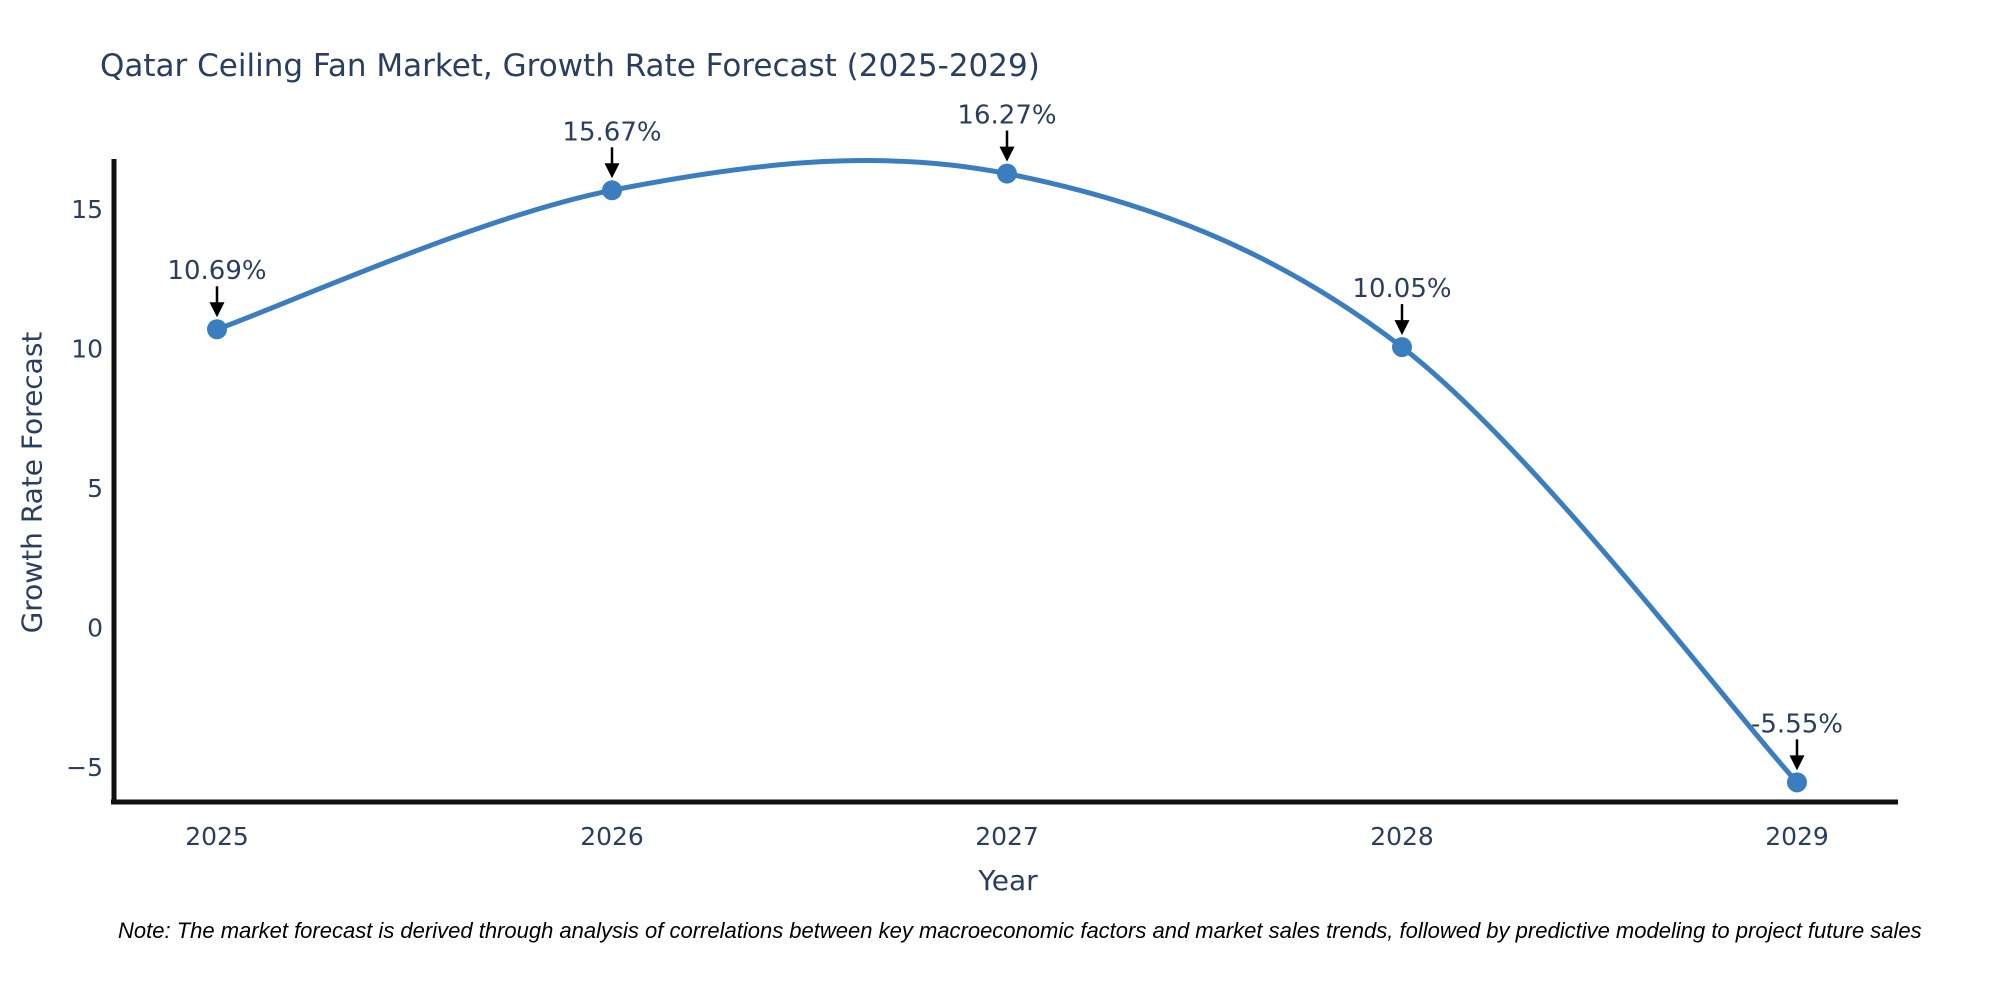 This screenshot has width=2000, height=1000. What do you see at coordinates (1401, 289) in the screenshot?
I see `data-point-label: 10.05%` at bounding box center [1401, 289].